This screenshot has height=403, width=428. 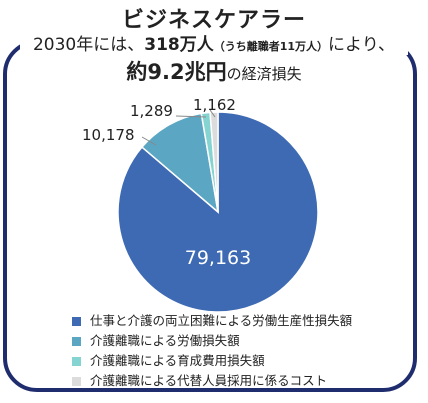 I want to click on subtitle-post: により、, so click(x=362, y=45).